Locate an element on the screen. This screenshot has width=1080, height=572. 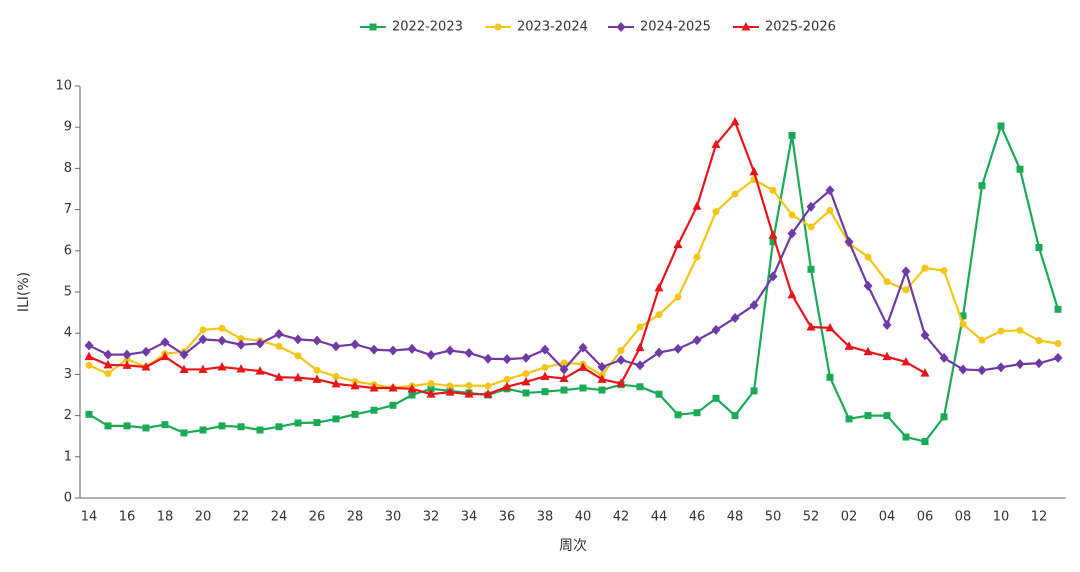
x-tick-label: 48 is located at coordinates (735, 517).